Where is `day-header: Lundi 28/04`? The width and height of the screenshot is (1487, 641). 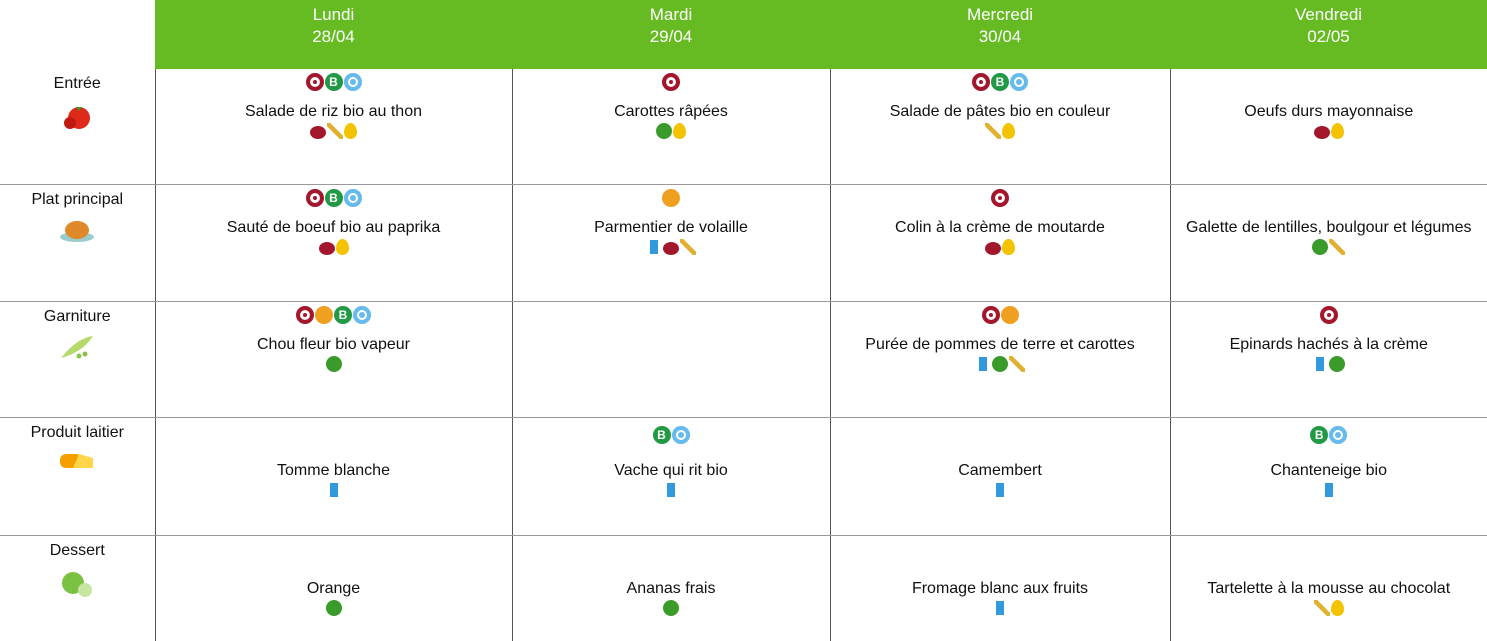 day-header: Lundi 28/04 is located at coordinates (333, 34).